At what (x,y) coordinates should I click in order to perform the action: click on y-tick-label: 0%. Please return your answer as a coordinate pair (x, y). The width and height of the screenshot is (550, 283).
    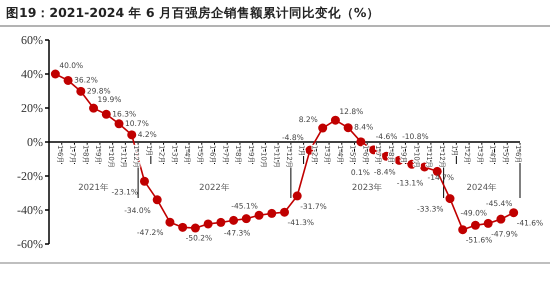
    Looking at the image, I should click on (35, 142).